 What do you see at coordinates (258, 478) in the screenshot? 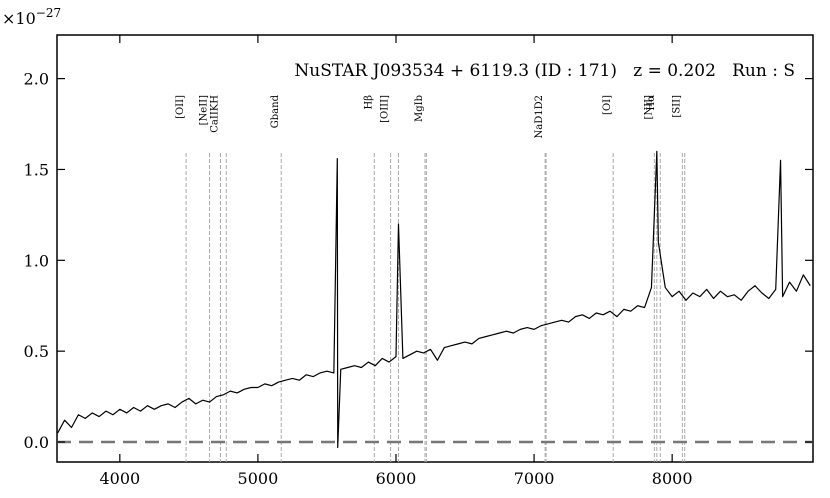
I see `x-tick-label: 5000` at bounding box center [258, 478].